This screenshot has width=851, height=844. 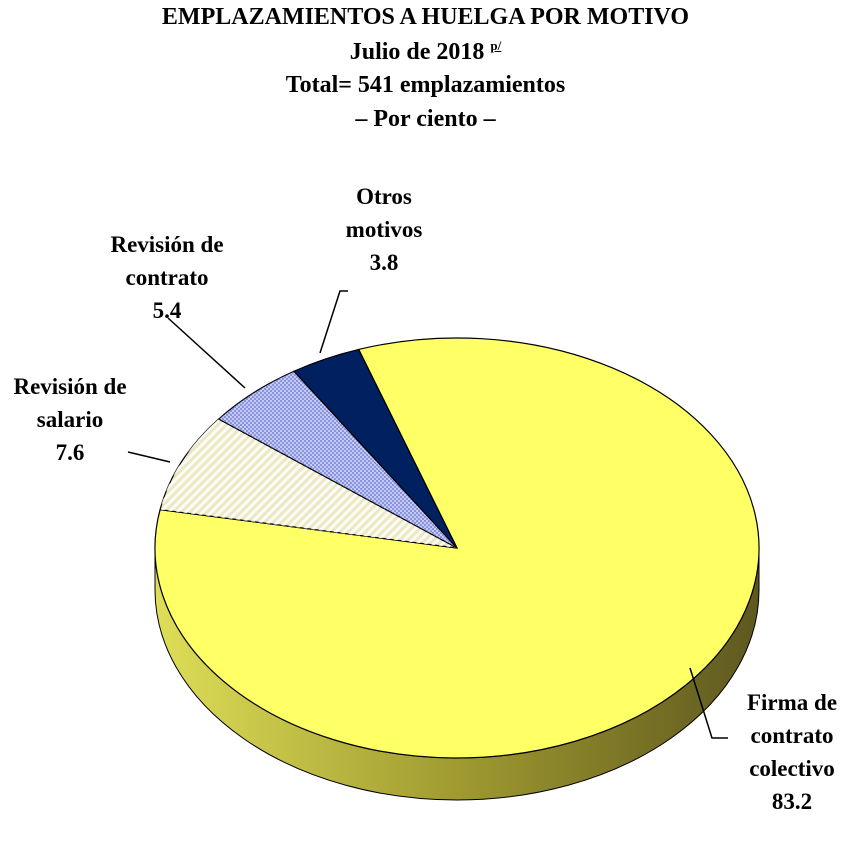 I want to click on unit-note: – Por ciento –, so click(x=425, y=119).